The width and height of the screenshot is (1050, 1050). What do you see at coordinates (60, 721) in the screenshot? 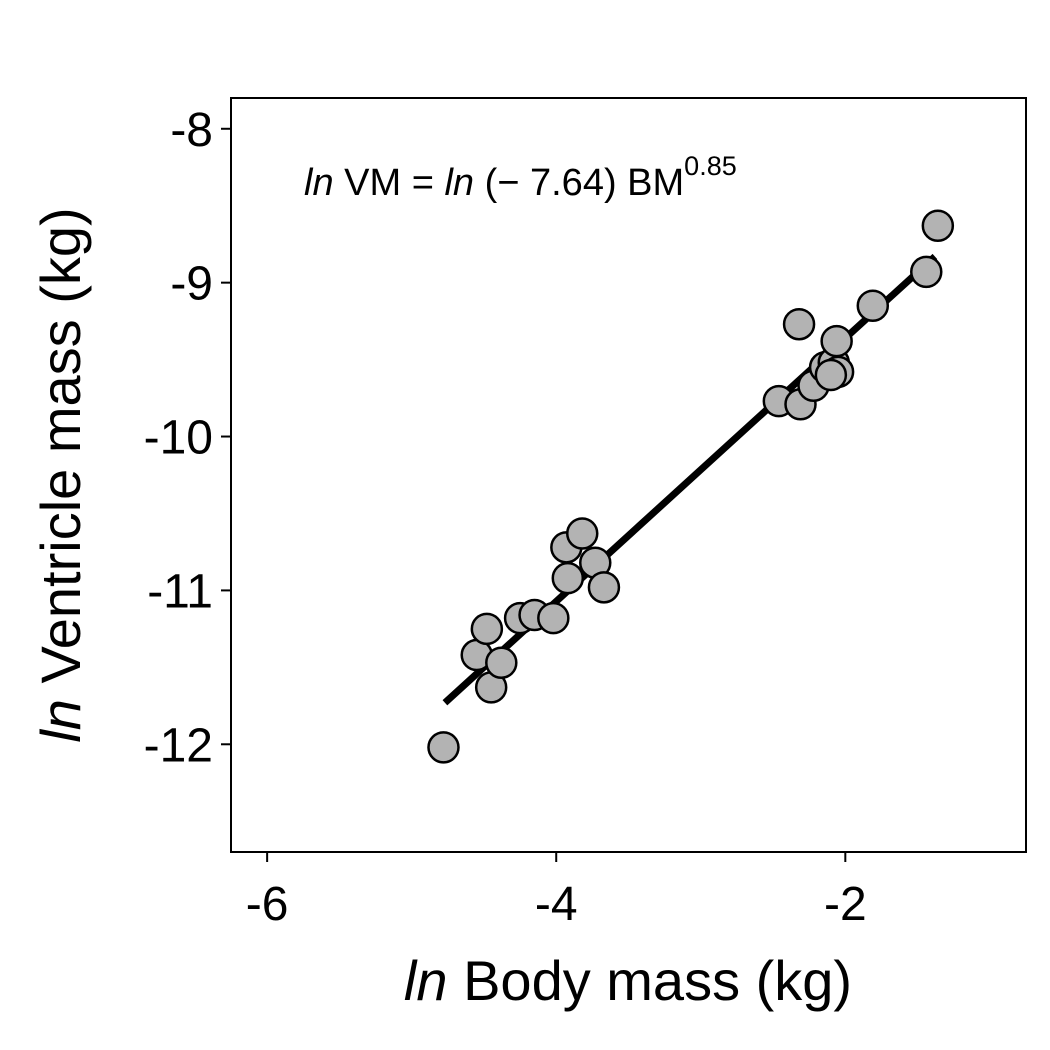
I see `y-axis-title-ln: ln` at bounding box center [60, 721].